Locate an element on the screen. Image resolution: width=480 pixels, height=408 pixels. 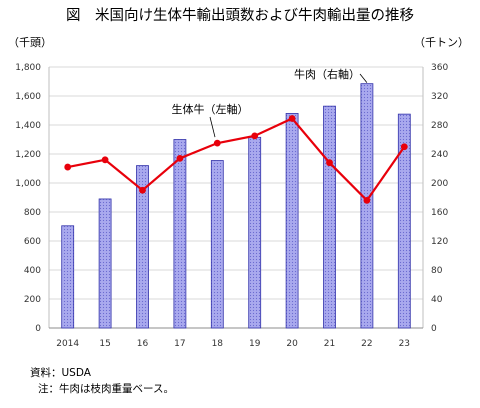
x-tick-label: 21 is located at coordinates (329, 344).